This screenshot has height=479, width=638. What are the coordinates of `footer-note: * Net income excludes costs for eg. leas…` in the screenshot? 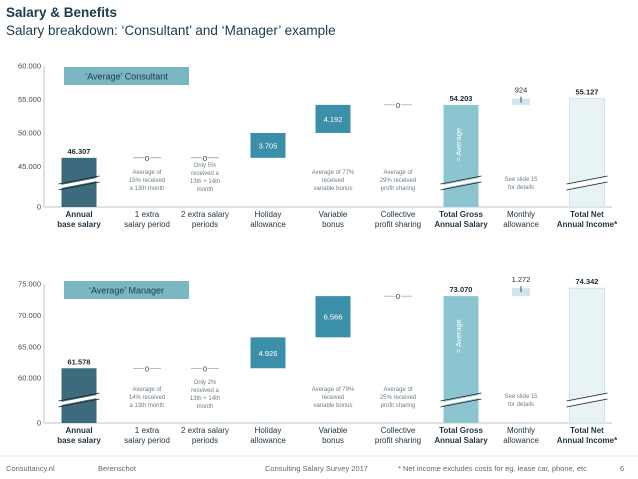 It's located at (492, 468).